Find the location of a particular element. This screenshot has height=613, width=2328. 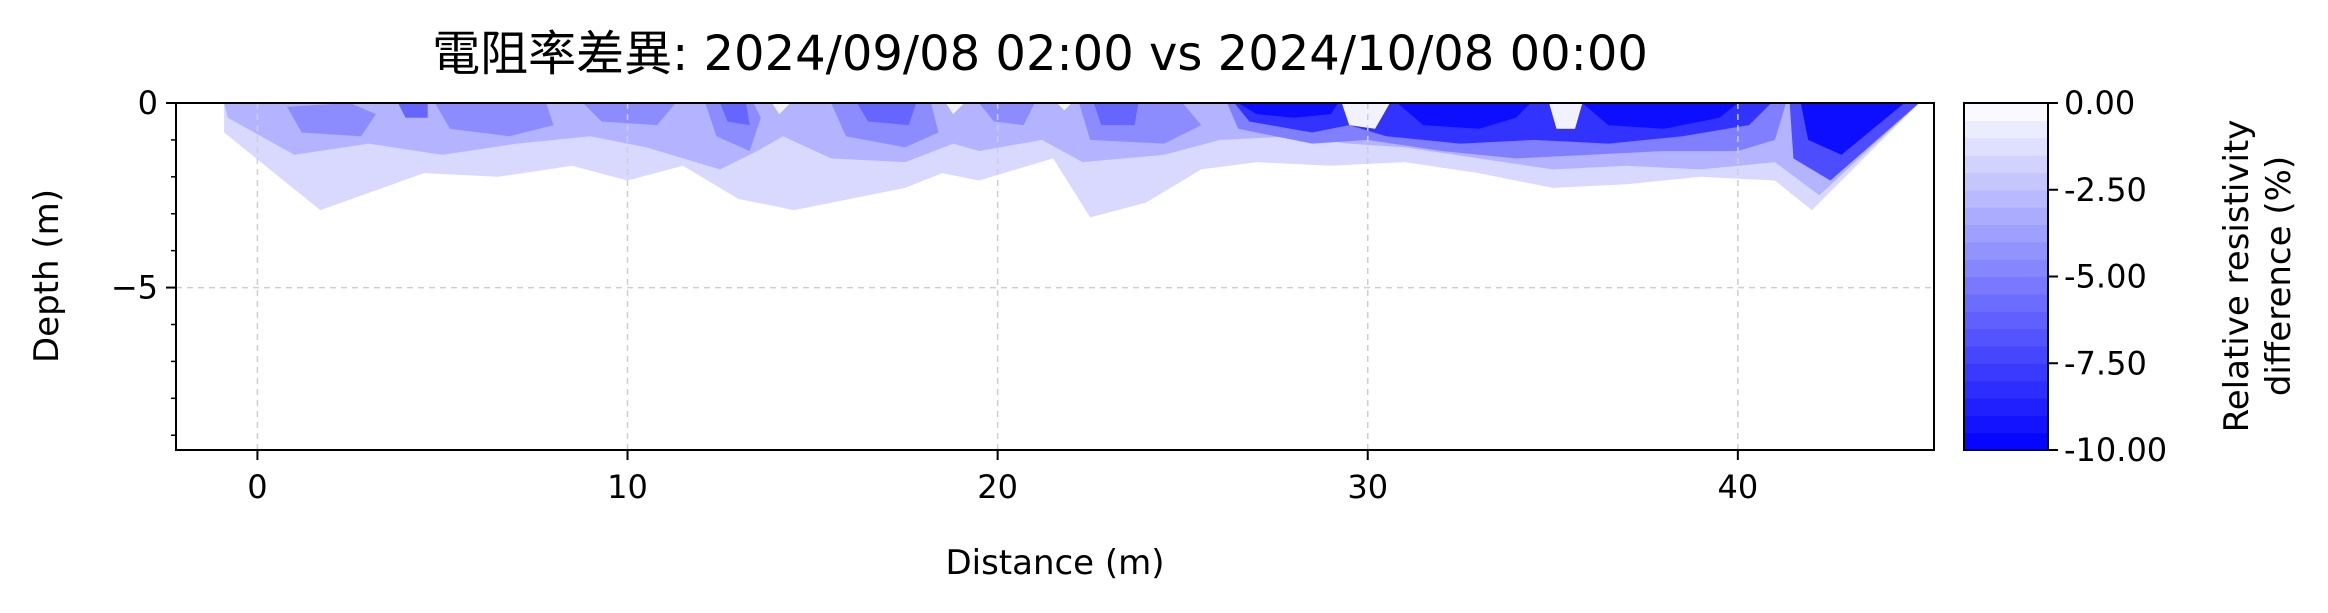

x-axis-ticks: 0 10 20 30 40 is located at coordinates (1002, 478).